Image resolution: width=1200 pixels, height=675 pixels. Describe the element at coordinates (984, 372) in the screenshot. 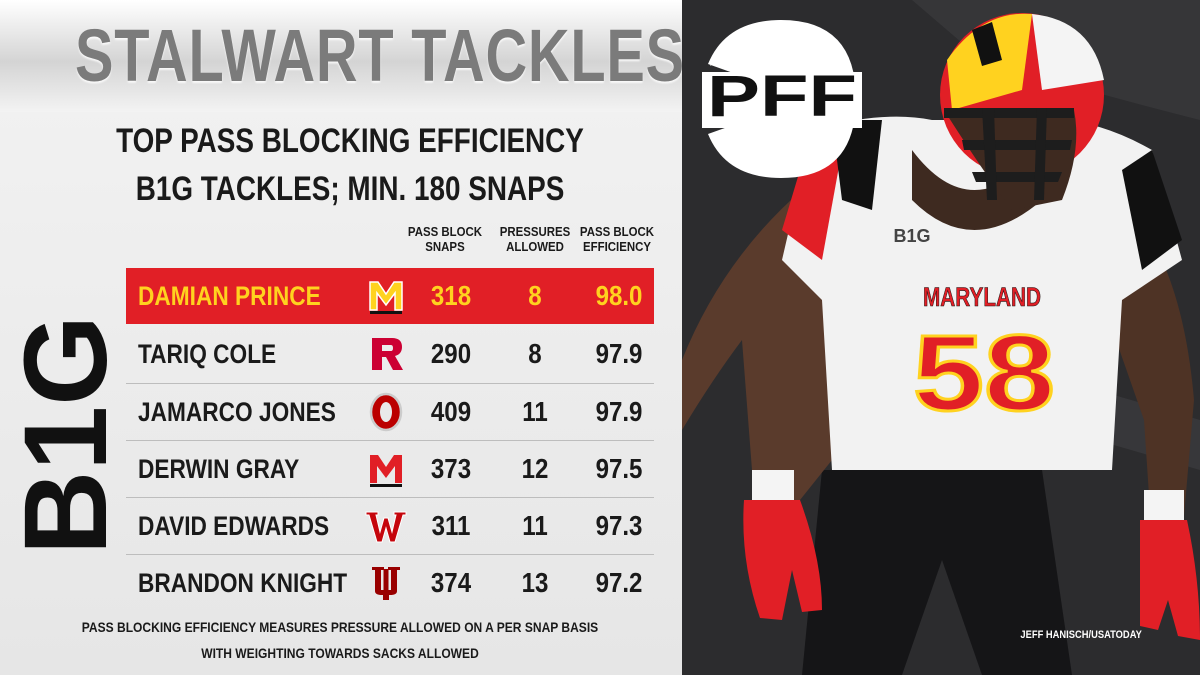

I see `jersey-number: 58` at that location.